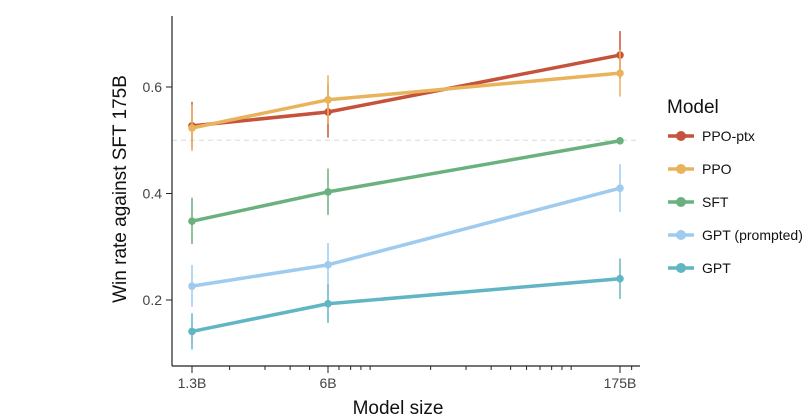 The height and width of the screenshot is (420, 803). What do you see at coordinates (406, 100) in the screenshot?
I see `series-ppo` at bounding box center [406, 100].